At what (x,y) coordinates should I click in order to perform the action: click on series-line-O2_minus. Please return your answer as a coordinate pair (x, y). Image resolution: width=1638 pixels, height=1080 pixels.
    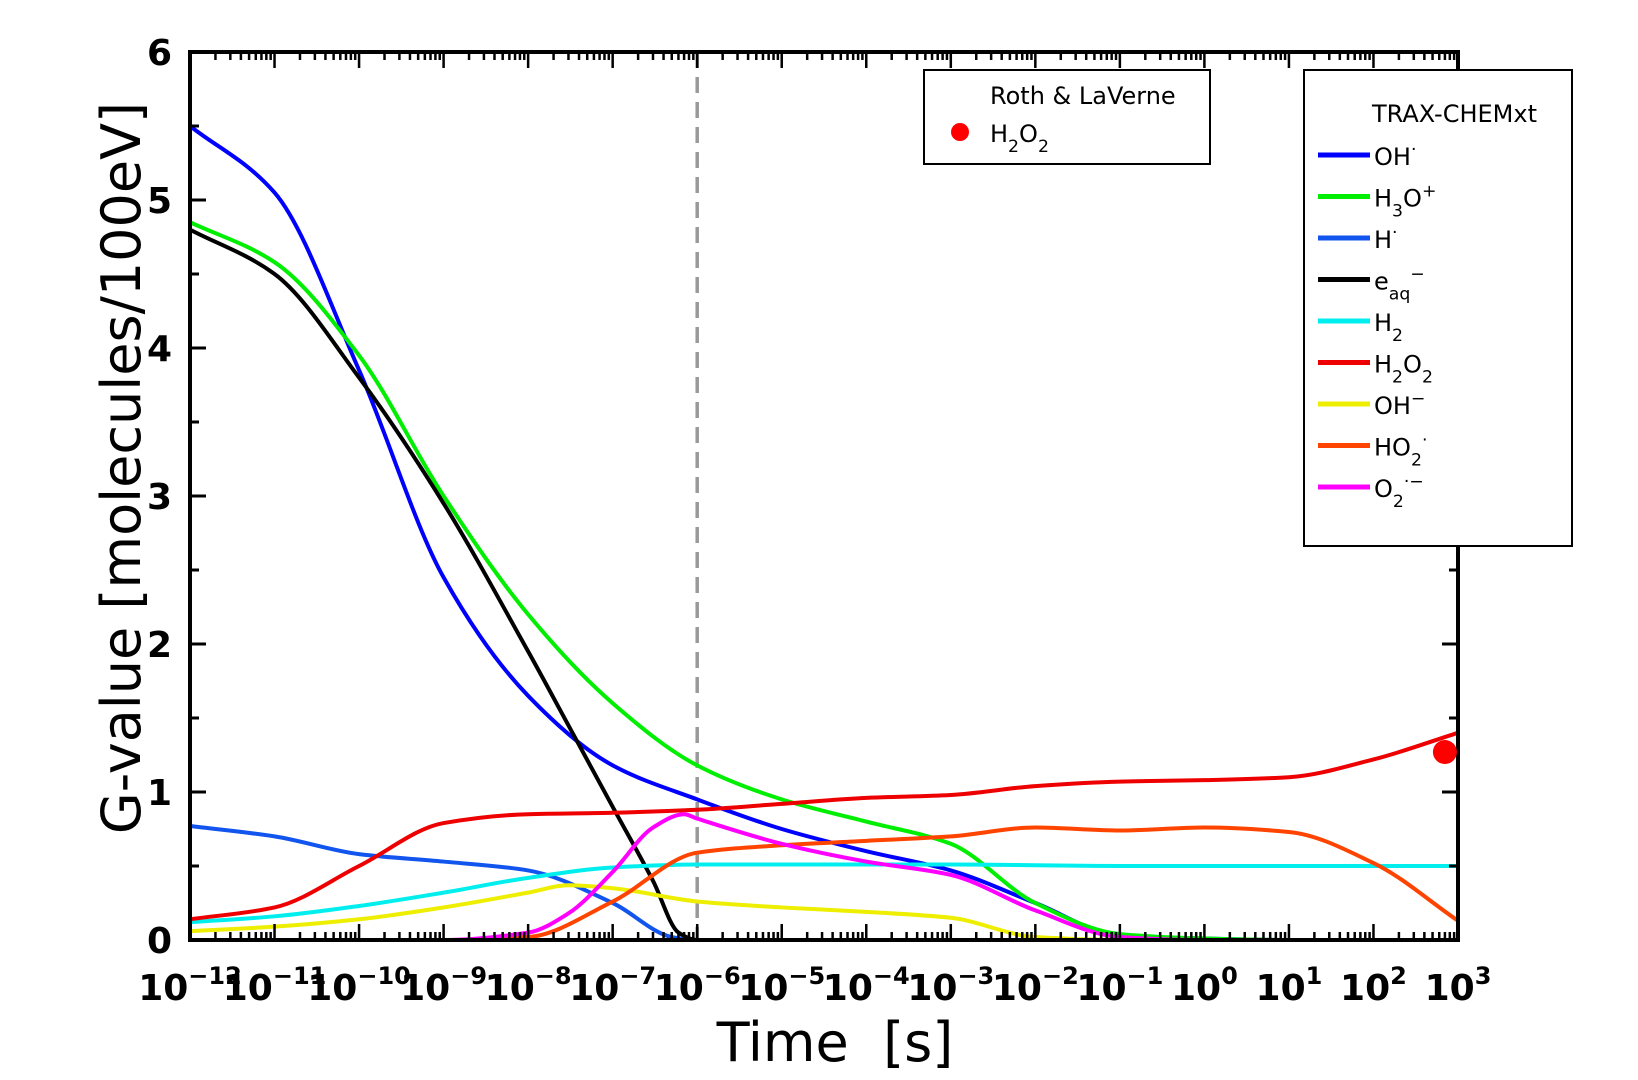
    Looking at the image, I should click on (824, 877).